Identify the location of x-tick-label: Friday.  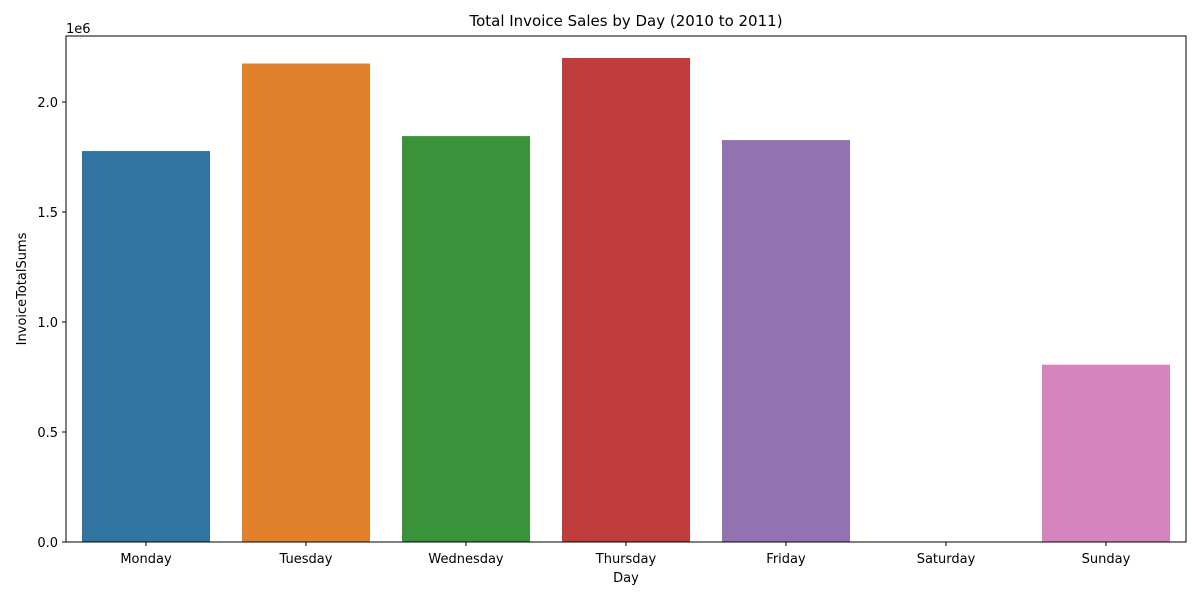
(786, 559).